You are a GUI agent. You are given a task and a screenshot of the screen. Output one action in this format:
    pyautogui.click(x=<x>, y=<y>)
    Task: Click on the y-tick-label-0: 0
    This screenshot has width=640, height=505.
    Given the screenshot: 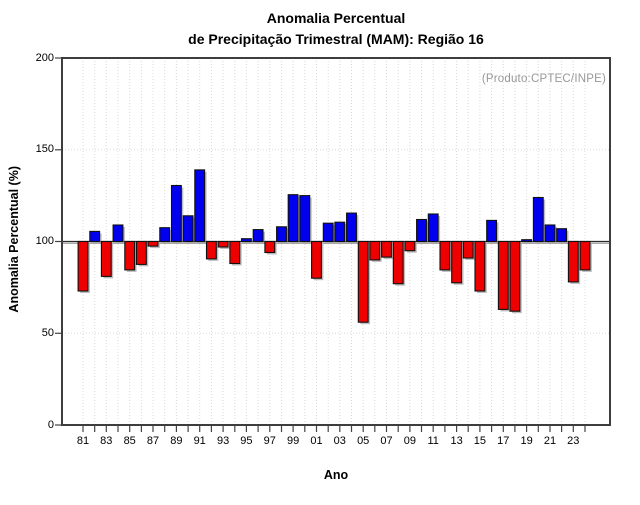 What is the action you would take?
    pyautogui.click(x=50, y=424)
    